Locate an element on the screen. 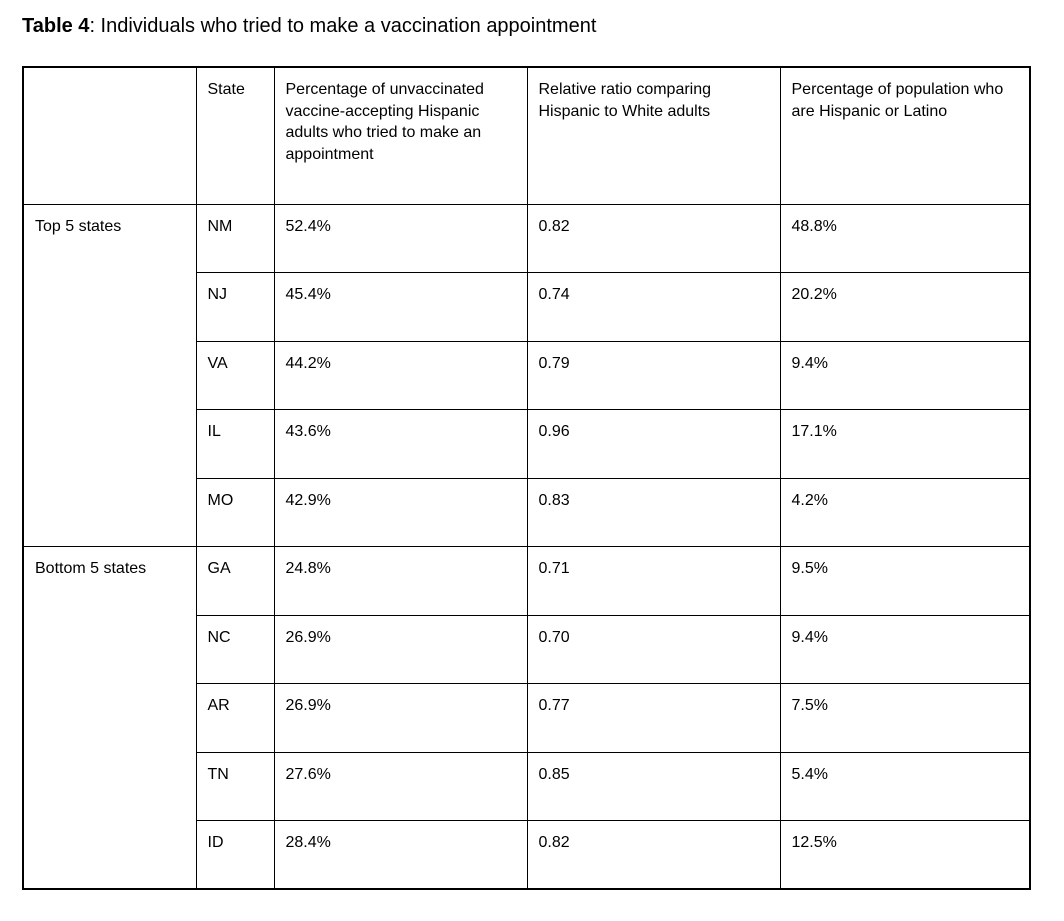 The image size is (1064, 921). pct-hispanic-cell: 4.2% is located at coordinates (905, 512).